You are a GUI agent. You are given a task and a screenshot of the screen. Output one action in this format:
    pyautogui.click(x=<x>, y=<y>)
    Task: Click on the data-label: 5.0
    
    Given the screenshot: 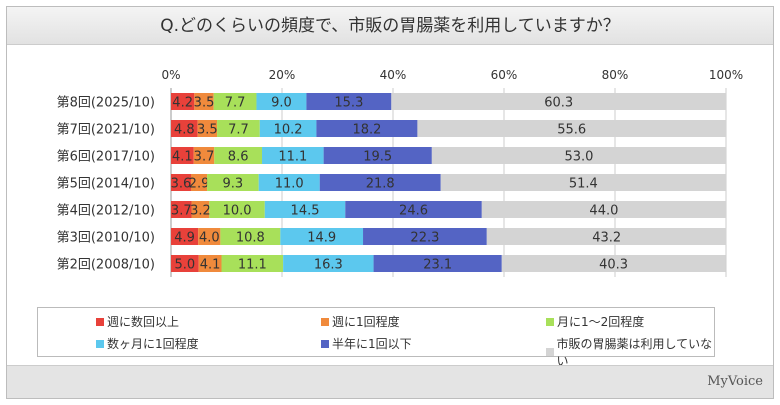 What is the action you would take?
    pyautogui.click(x=185, y=265)
    